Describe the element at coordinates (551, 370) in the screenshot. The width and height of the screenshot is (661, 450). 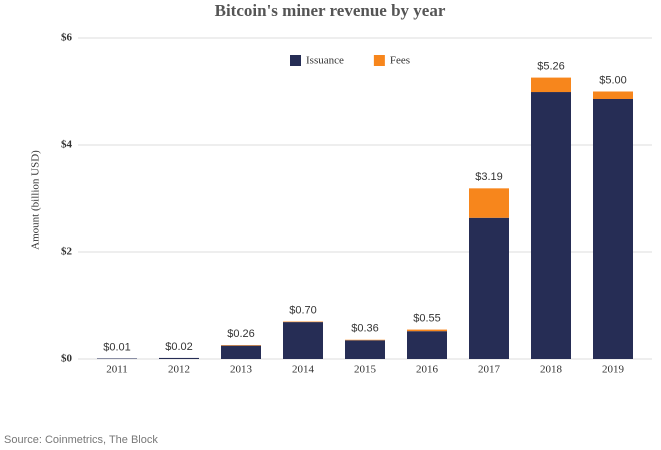
I see `x-tick-label: 2018` at that location.